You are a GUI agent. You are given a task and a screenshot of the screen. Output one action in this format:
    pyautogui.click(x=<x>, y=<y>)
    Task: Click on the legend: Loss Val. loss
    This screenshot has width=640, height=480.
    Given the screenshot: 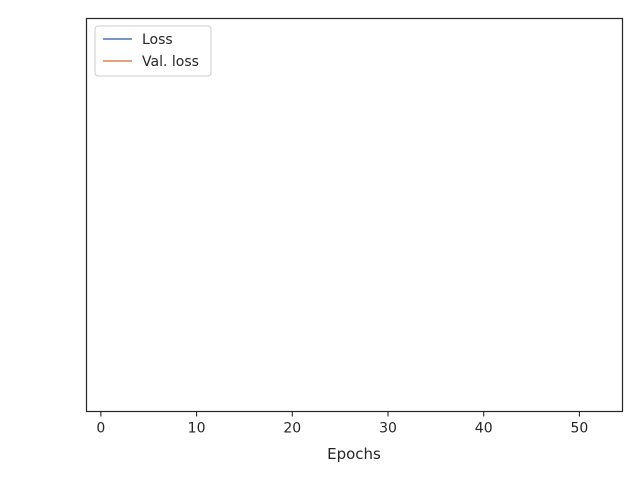 What is the action you would take?
    pyautogui.click(x=153, y=51)
    